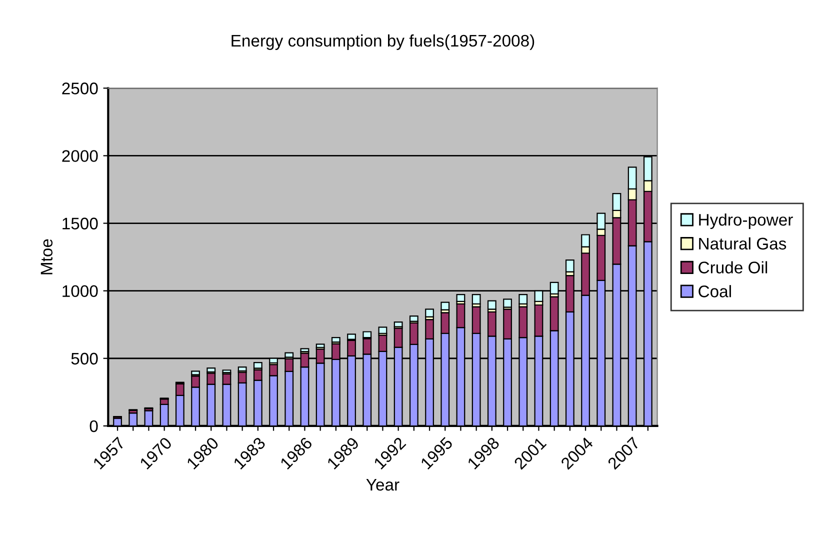 This screenshot has height=551, width=832. What do you see at coordinates (733, 267) in the screenshot?
I see `legend-label: Crude Oil` at bounding box center [733, 267].